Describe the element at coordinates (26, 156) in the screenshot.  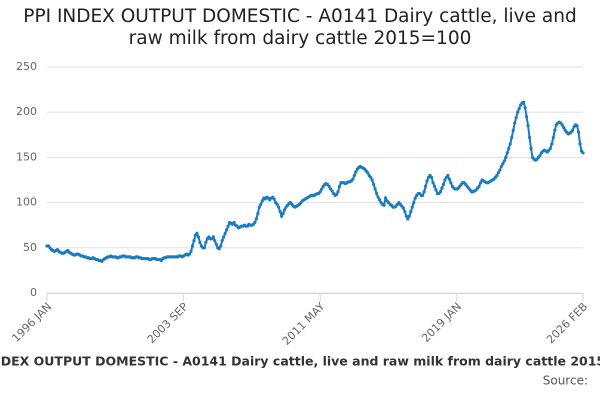
I see `y-tick-label: 150` at that location.